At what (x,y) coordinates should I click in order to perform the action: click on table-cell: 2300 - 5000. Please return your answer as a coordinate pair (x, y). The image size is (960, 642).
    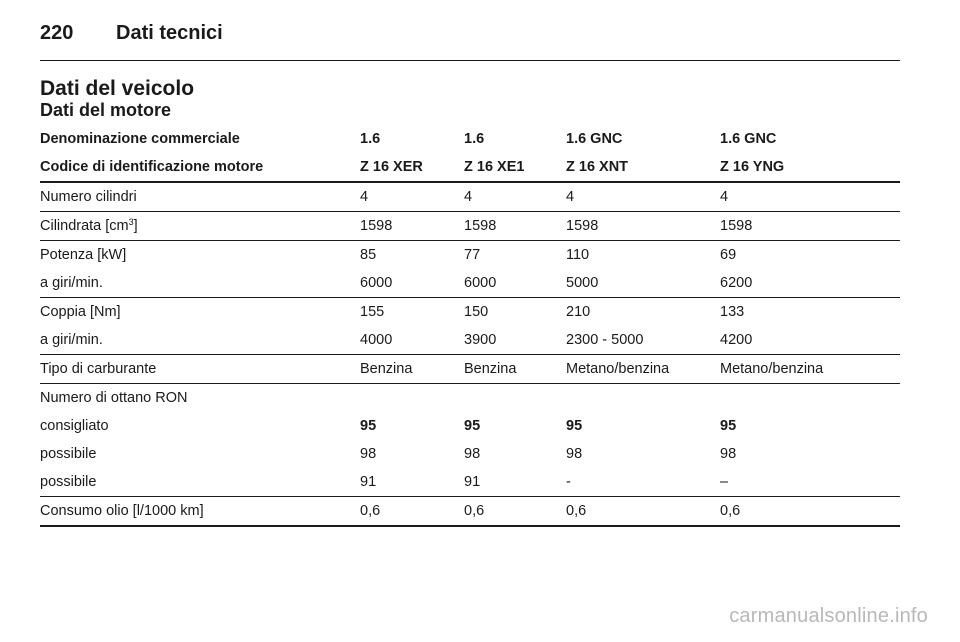
    Looking at the image, I should click on (605, 340).